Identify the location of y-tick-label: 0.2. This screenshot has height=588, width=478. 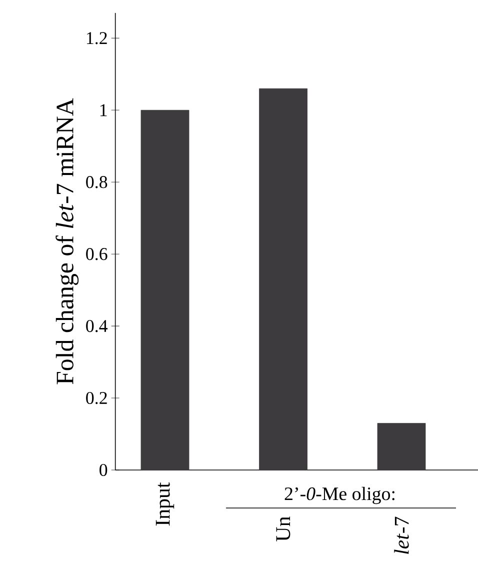
(96, 398).